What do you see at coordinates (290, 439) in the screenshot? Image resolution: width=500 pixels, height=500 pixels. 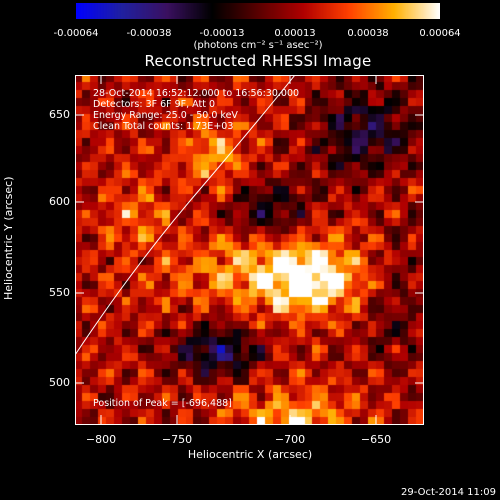 I see `x-tick-label: −700` at bounding box center [290, 439].